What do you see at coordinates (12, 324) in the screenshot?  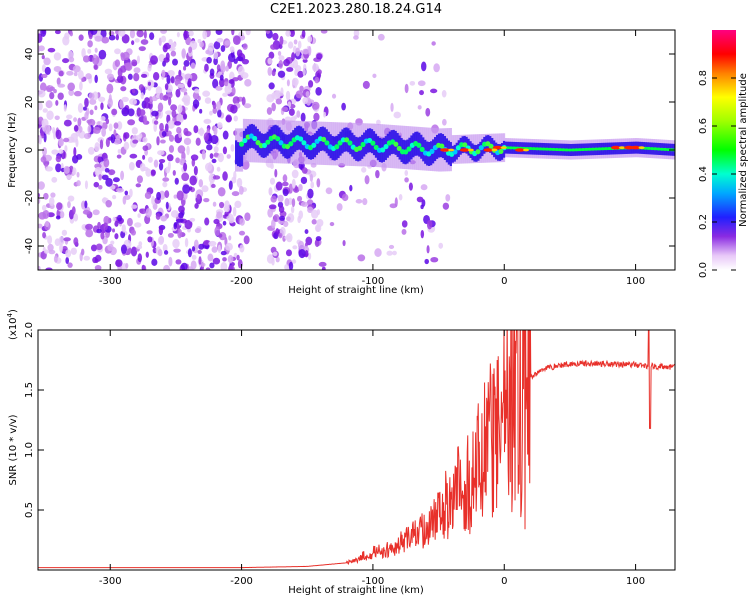 I see `svg-text: (x104)` at bounding box center [12, 324].